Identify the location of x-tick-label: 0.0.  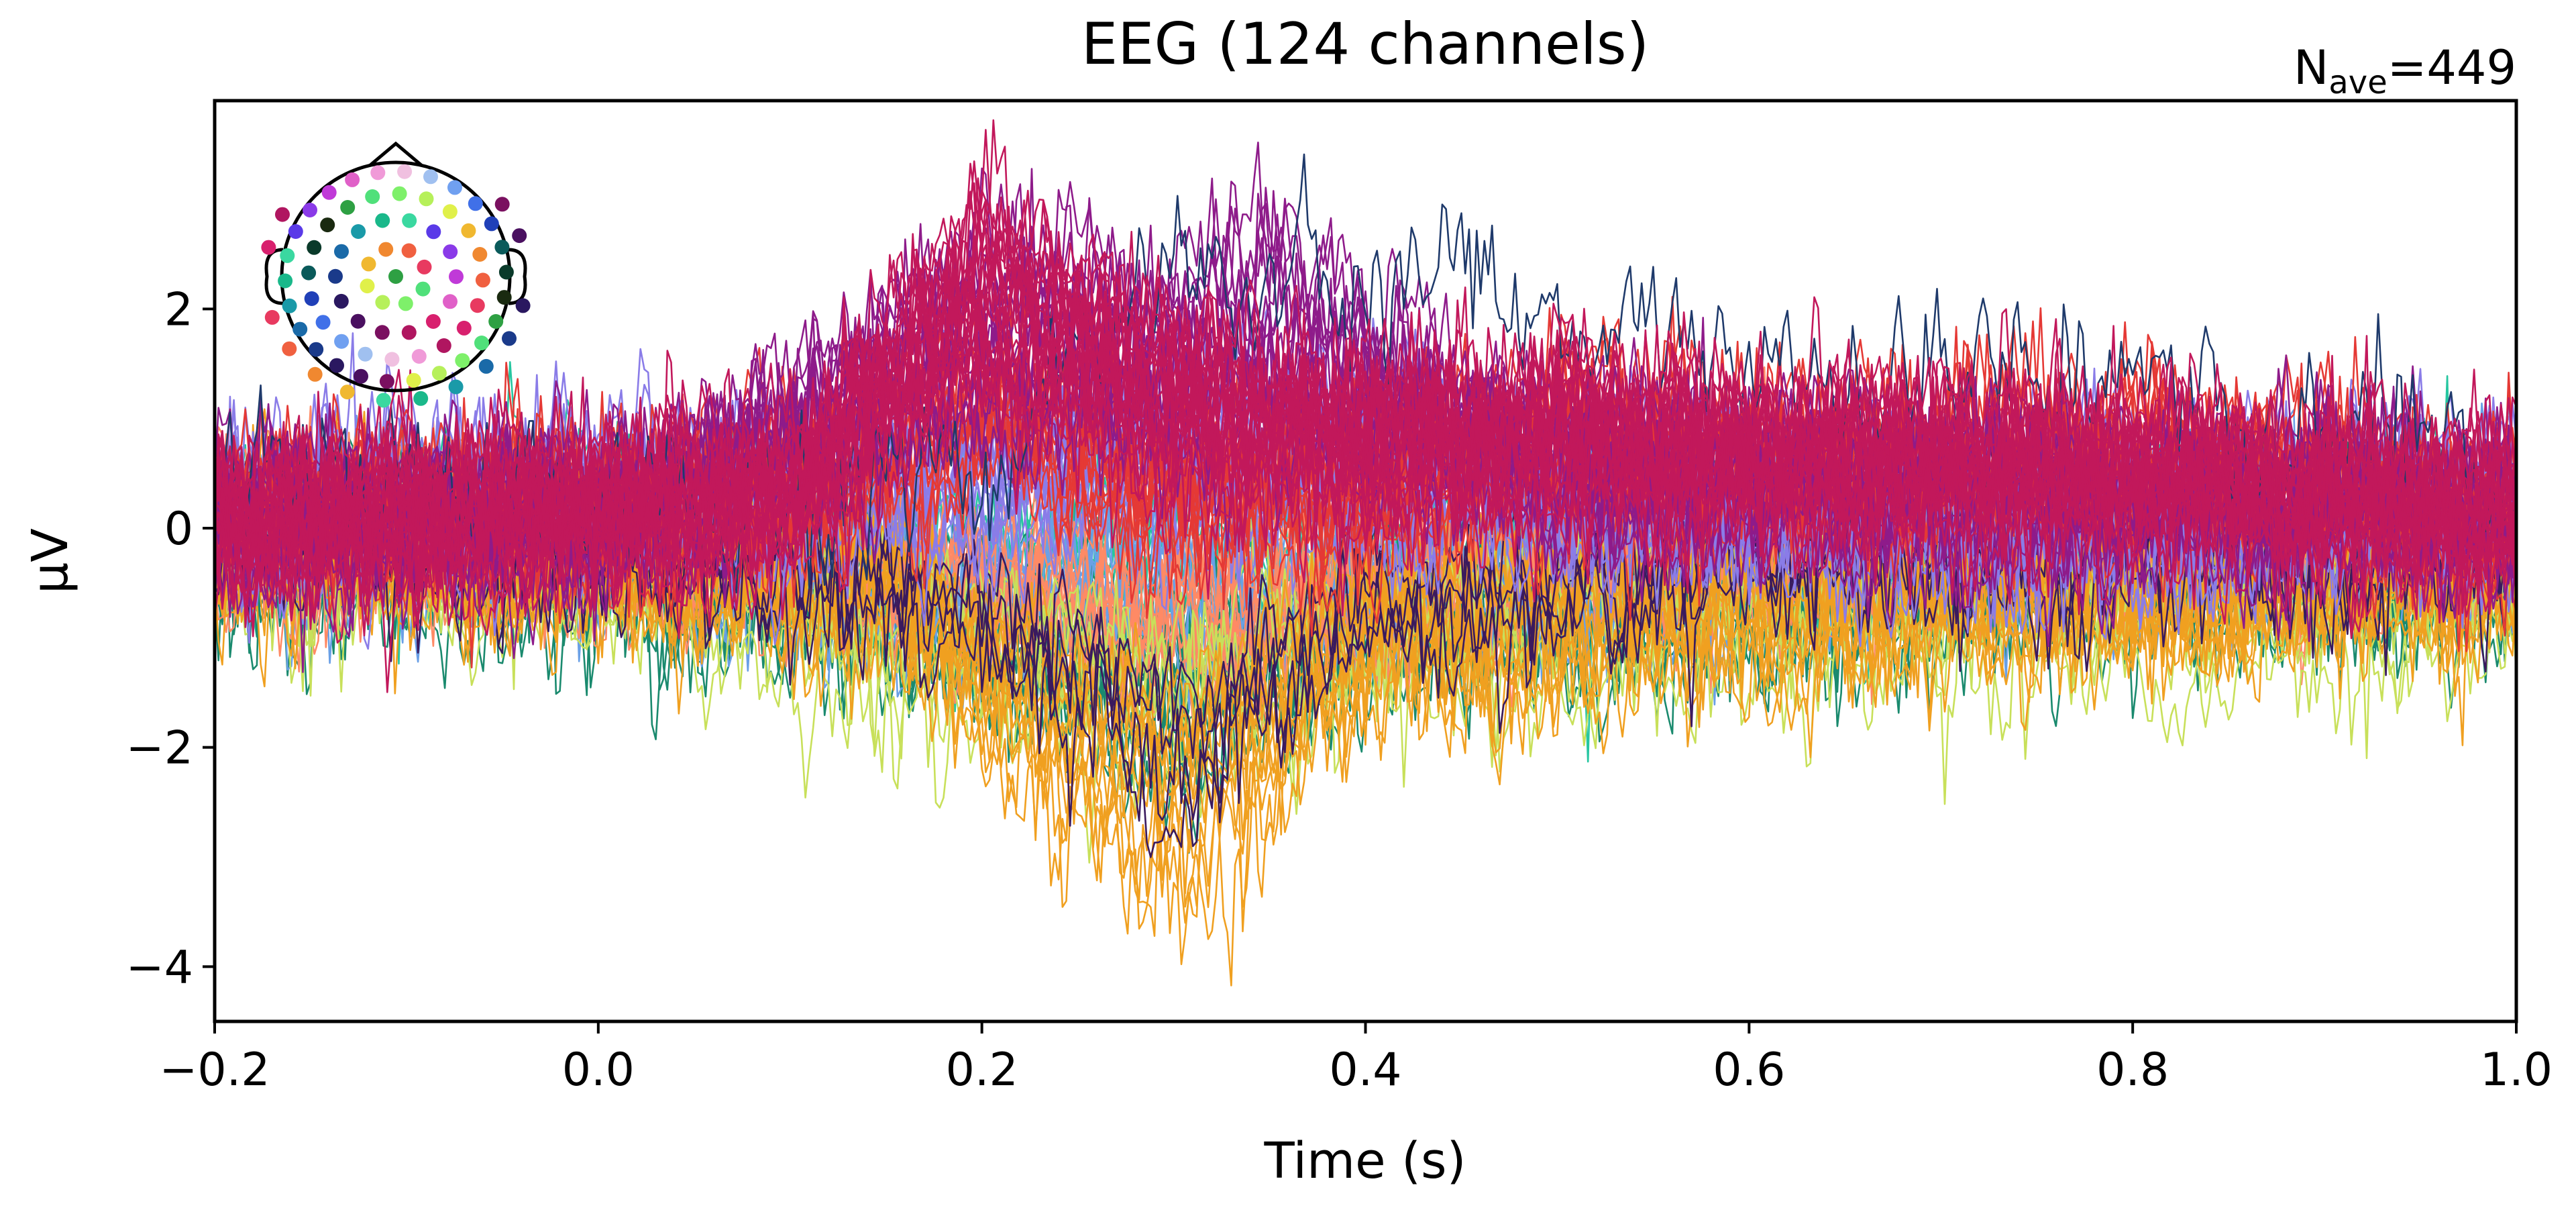
(598, 1070).